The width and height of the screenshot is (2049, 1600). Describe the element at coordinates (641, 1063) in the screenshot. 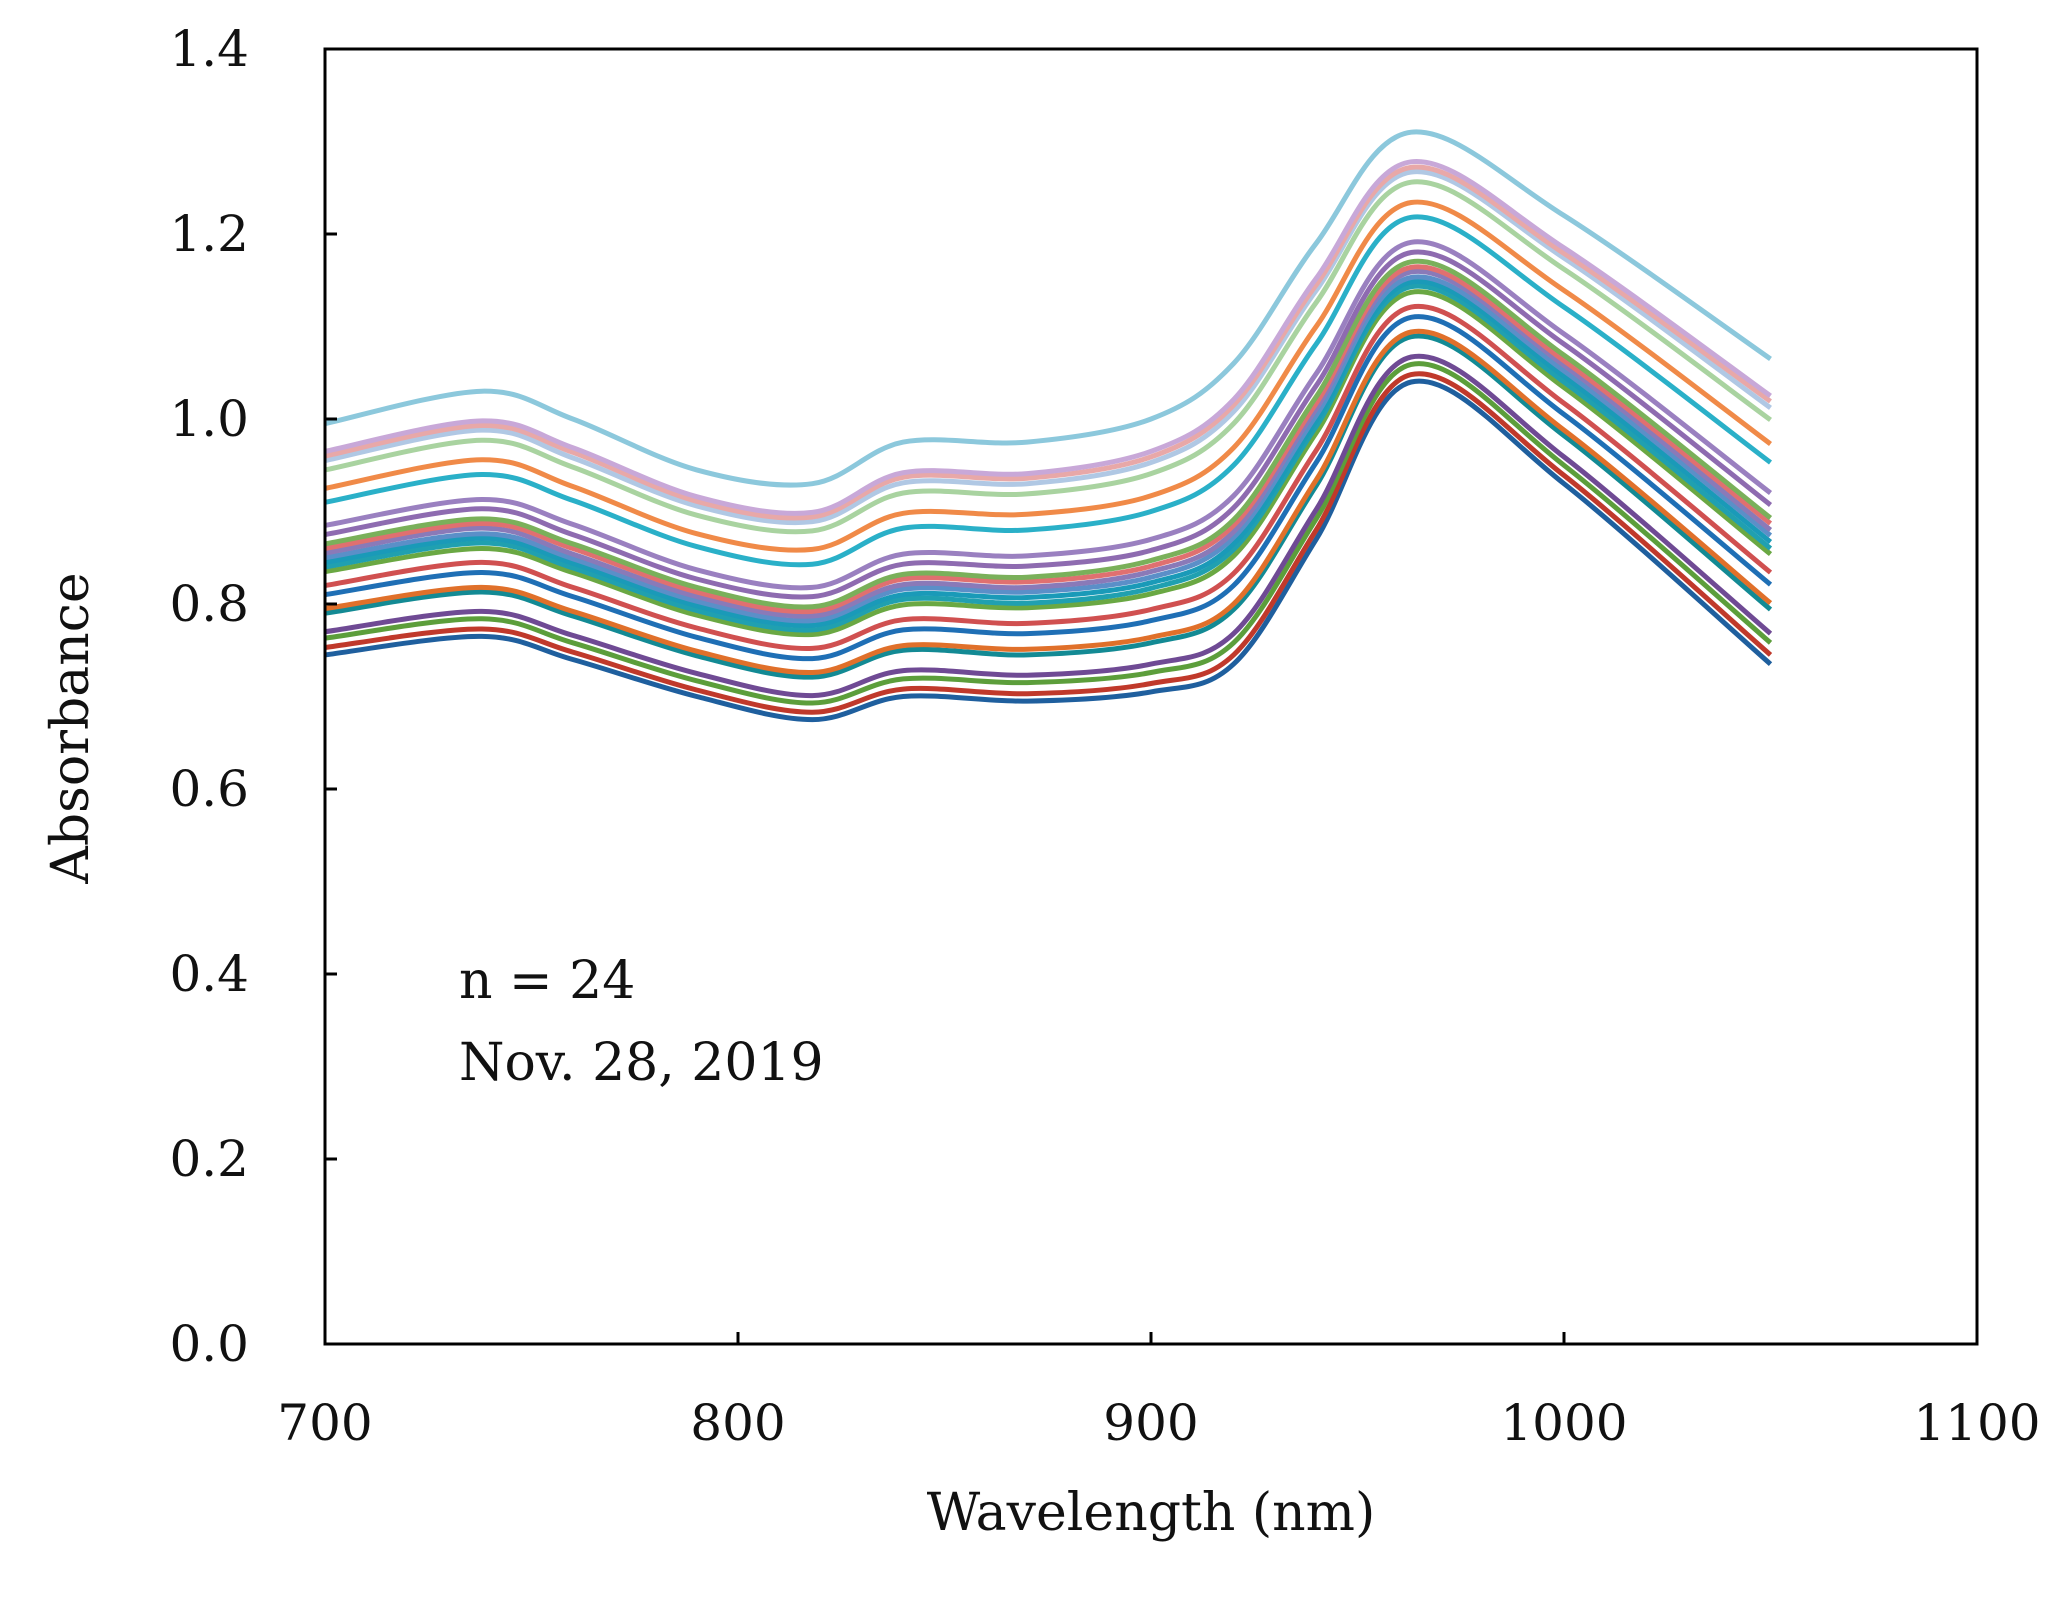

I see `annotation-date: Nov. 28, 2019` at that location.